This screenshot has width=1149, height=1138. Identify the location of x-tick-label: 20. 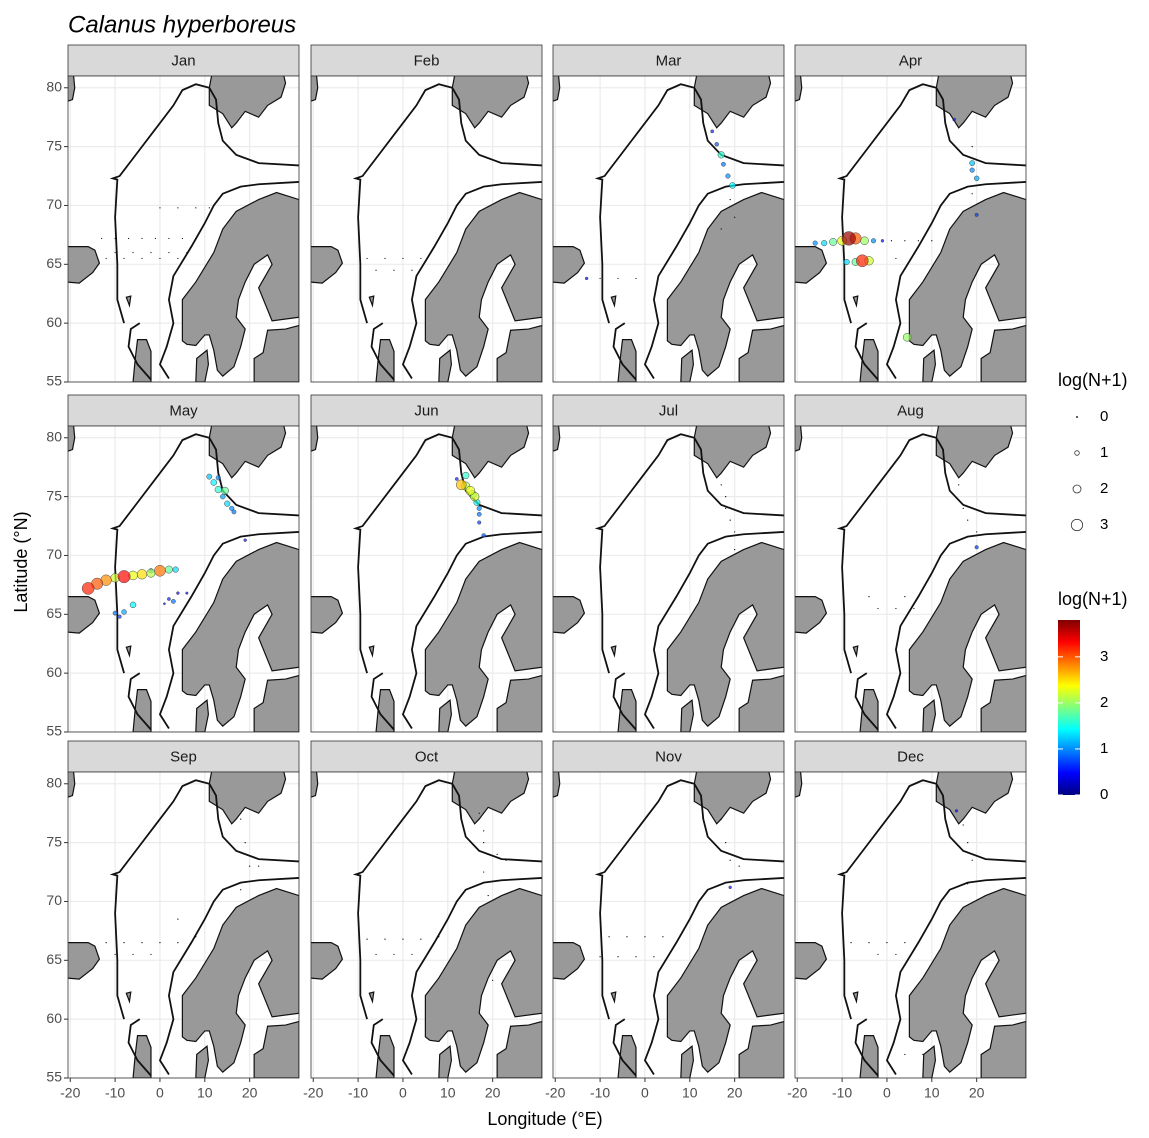
(493, 1093).